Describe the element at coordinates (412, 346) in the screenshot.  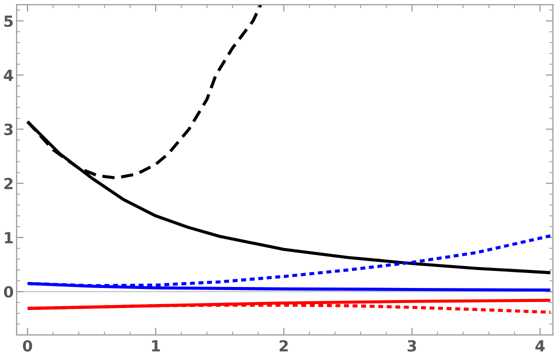
I see `x-tick-label: 3` at that location.